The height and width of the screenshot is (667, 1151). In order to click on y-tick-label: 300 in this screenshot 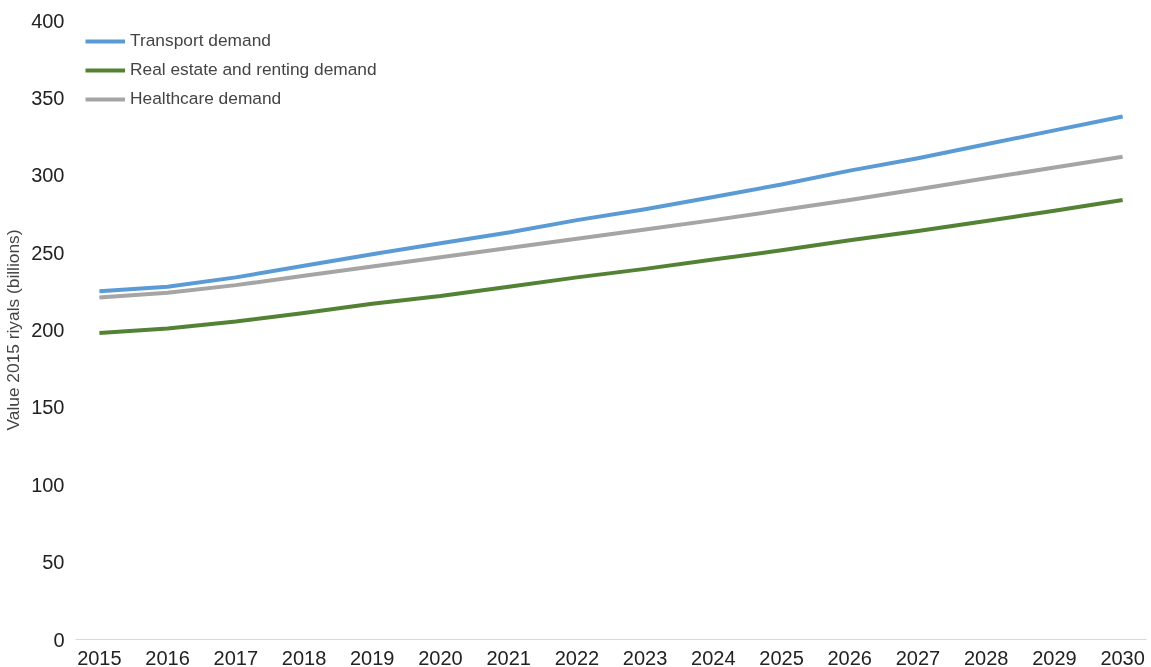, I will do `click(48, 175)`.